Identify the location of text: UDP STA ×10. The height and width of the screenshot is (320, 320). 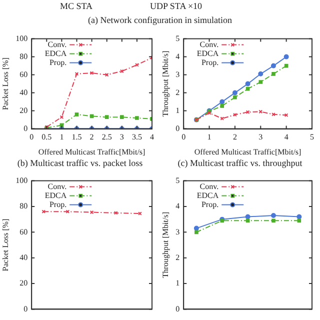
(176, 6).